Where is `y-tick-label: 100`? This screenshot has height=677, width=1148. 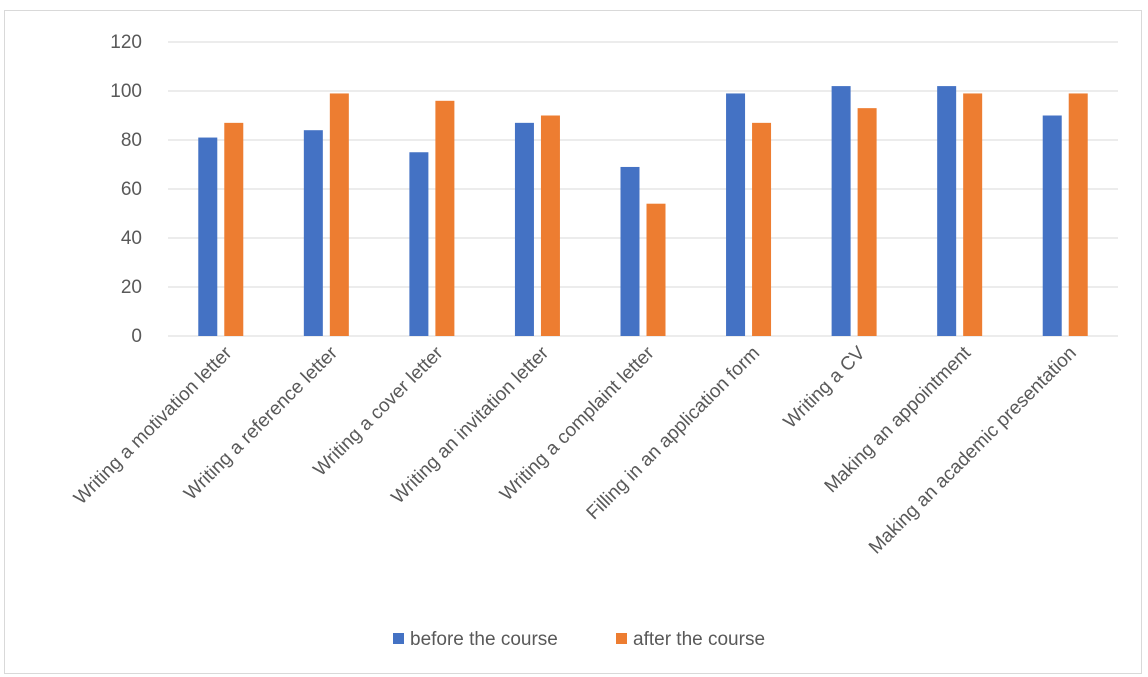
y-tick-label: 100 is located at coordinates (126, 91).